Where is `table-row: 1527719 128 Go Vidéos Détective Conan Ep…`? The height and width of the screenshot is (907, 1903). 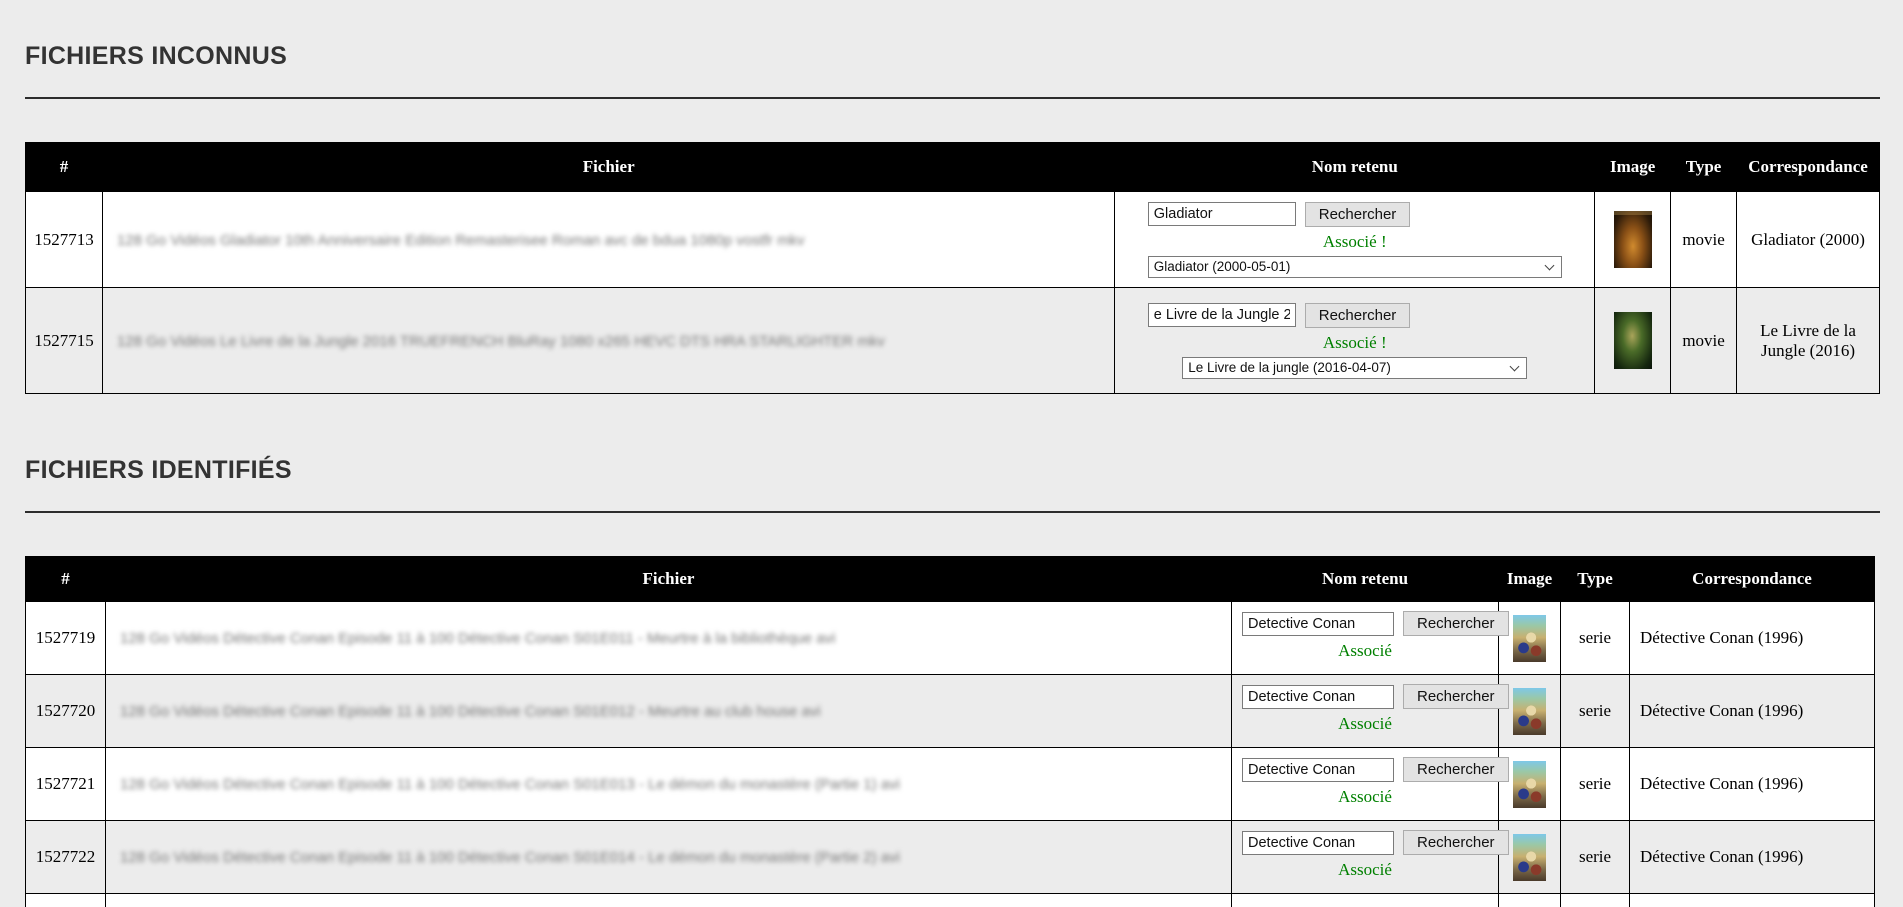
table-row: 1527719 128 Go Vidéos Détective Conan Ep… is located at coordinates (950, 638).